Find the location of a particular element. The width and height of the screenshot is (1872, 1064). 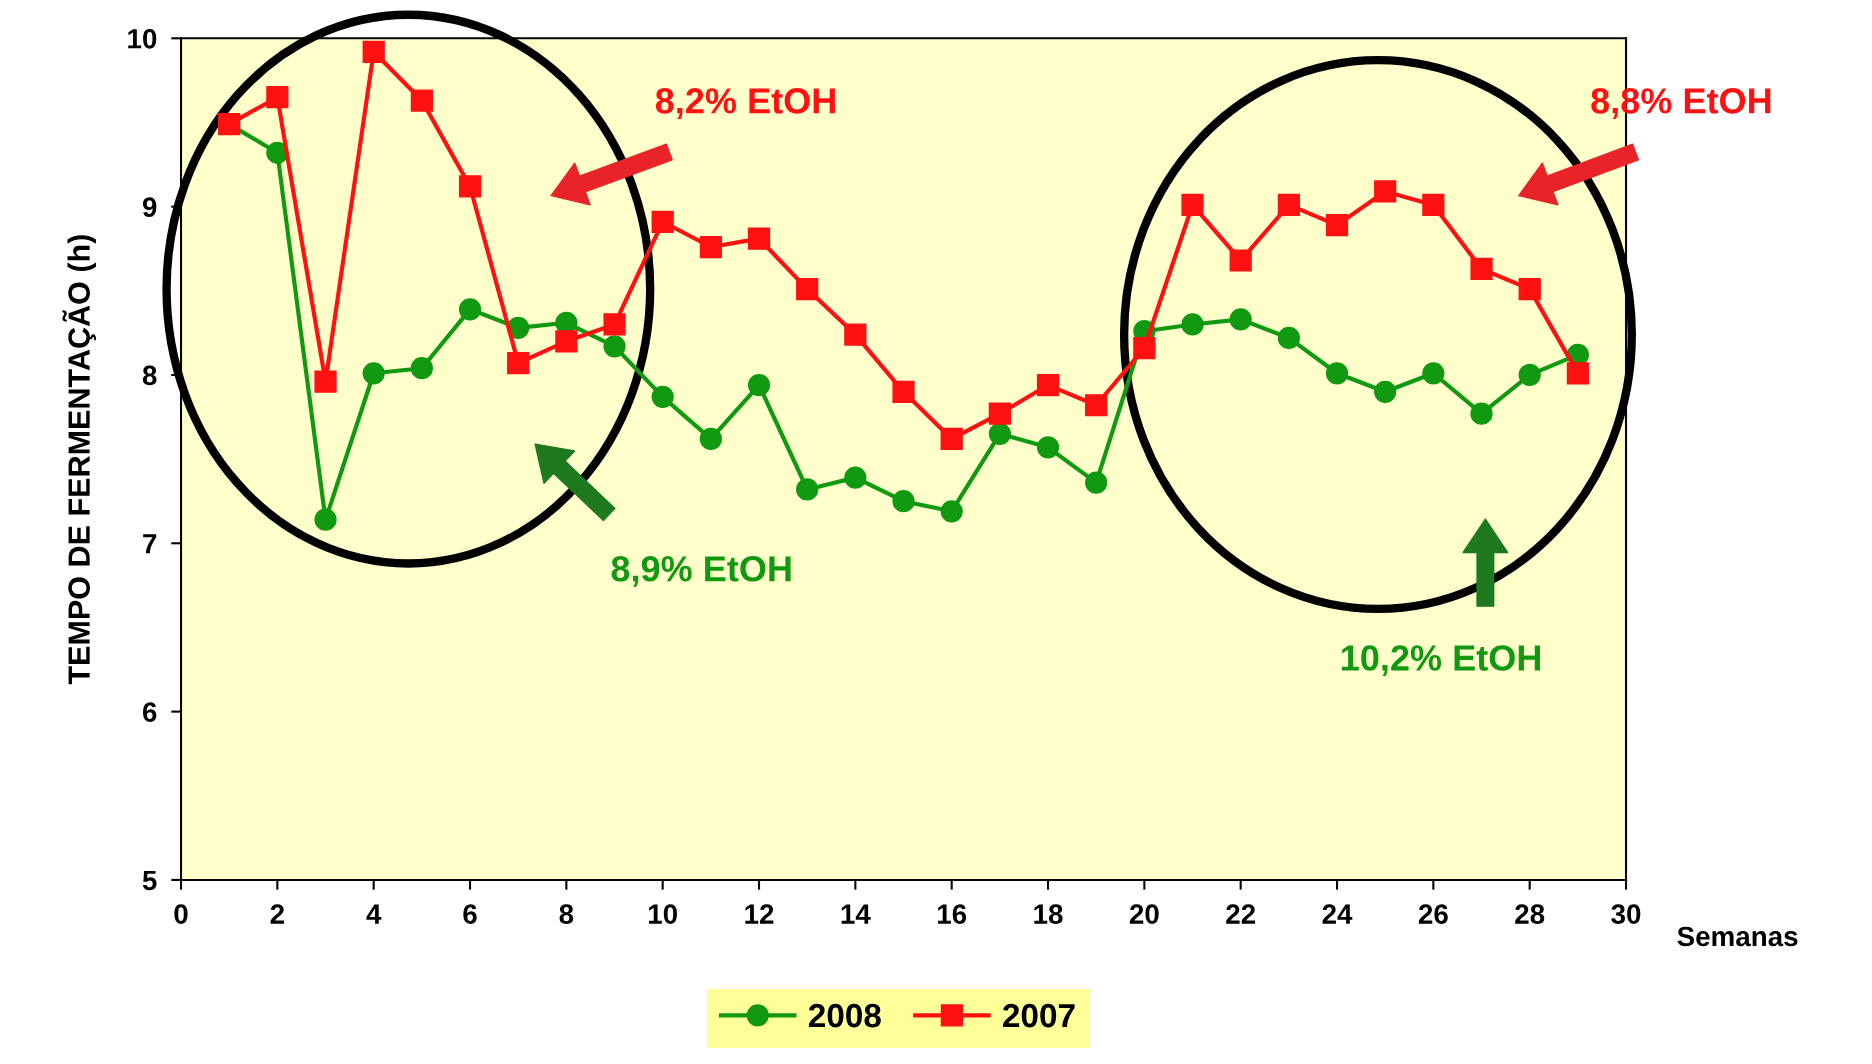

x-tick-label: 12 is located at coordinates (759, 914).